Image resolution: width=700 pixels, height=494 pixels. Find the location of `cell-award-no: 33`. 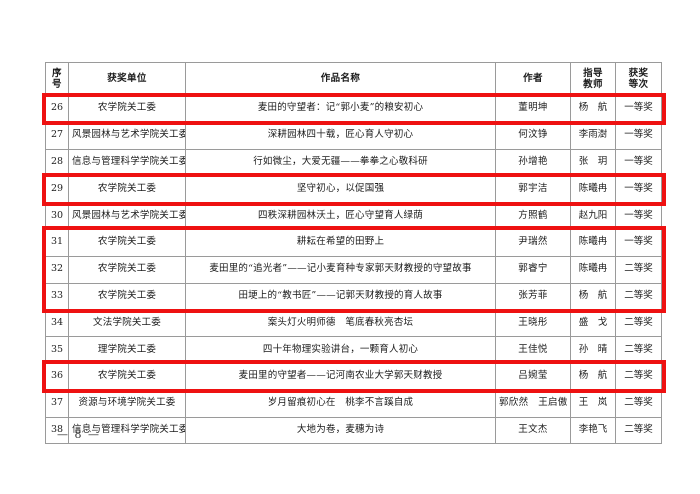

cell-award-no: 33 is located at coordinates (57, 296).